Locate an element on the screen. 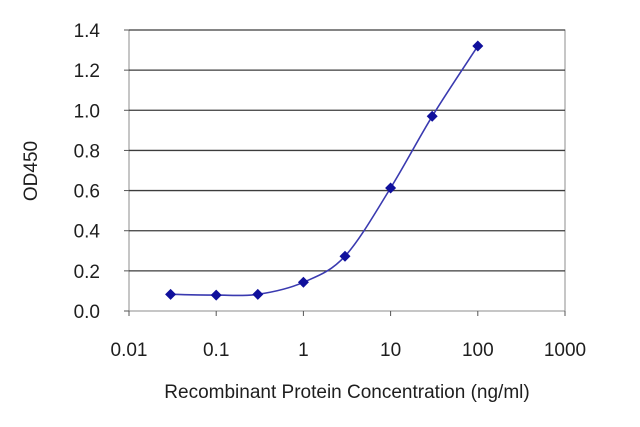  x-tick-label: 0.01 is located at coordinates (129, 350).